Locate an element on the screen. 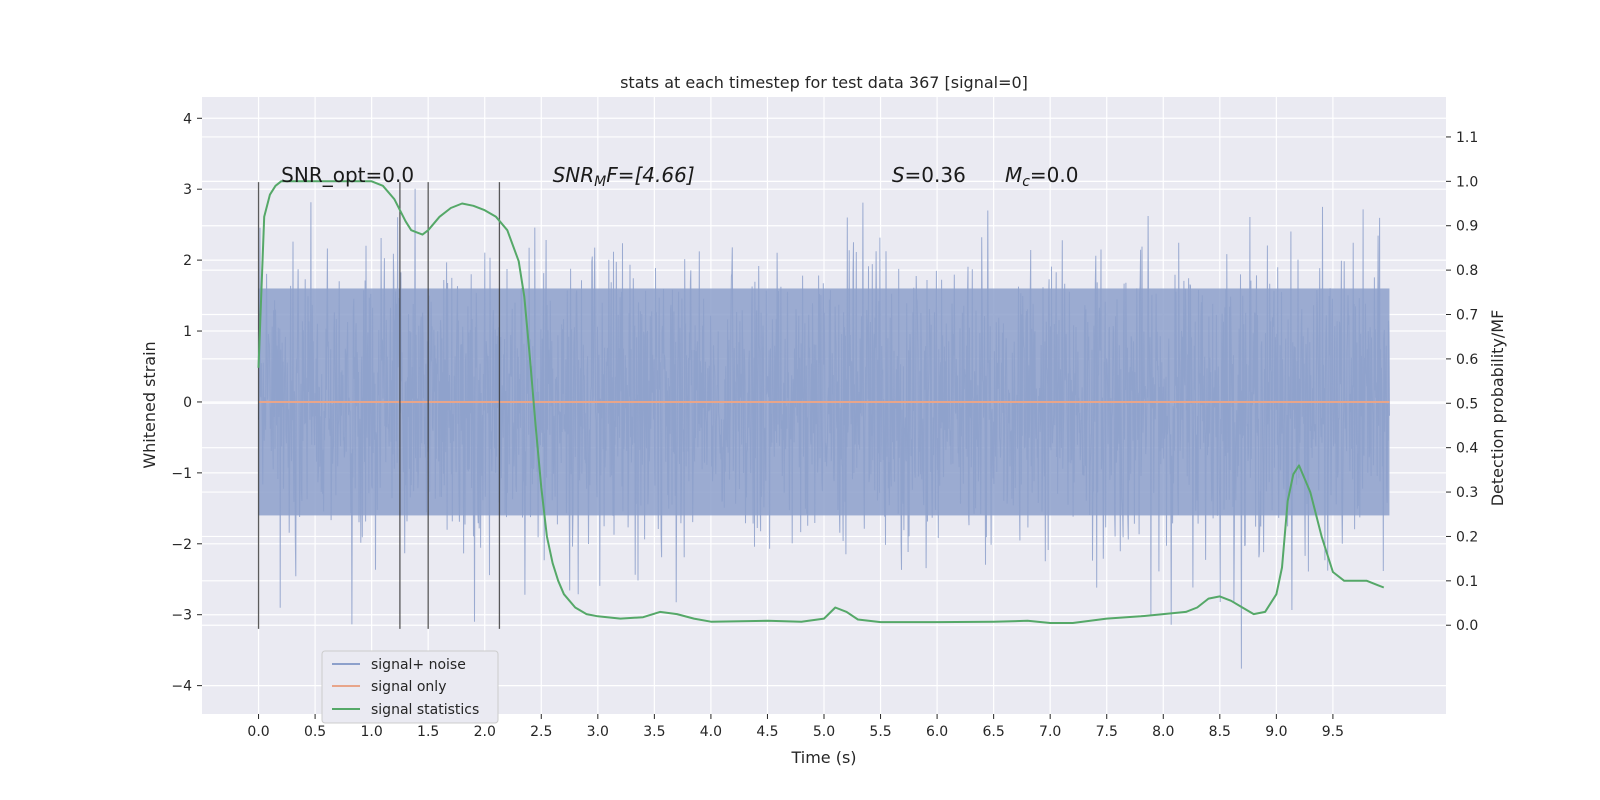 This screenshot has height=800, width=1600. x-tick-label: 4.5 is located at coordinates (767, 732).